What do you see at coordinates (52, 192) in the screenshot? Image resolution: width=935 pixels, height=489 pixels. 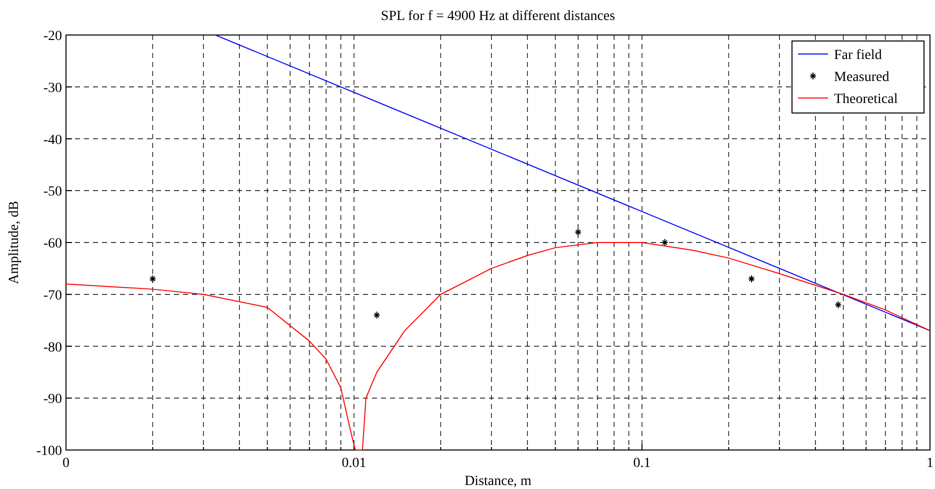 I see `y-tick-label: -50` at bounding box center [52, 192].